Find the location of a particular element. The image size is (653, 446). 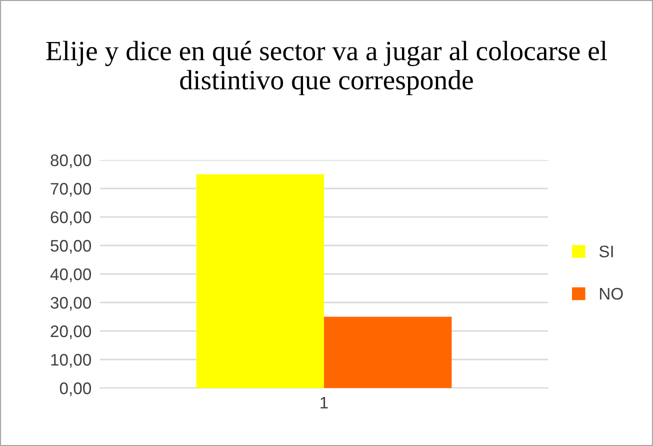

y-tick-label: 20,00 is located at coordinates (71, 332).